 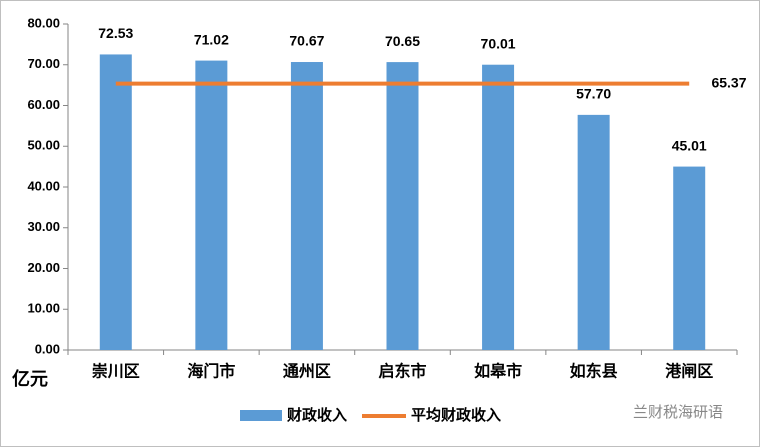 I want to click on value-label: 72.53, so click(x=115, y=33).